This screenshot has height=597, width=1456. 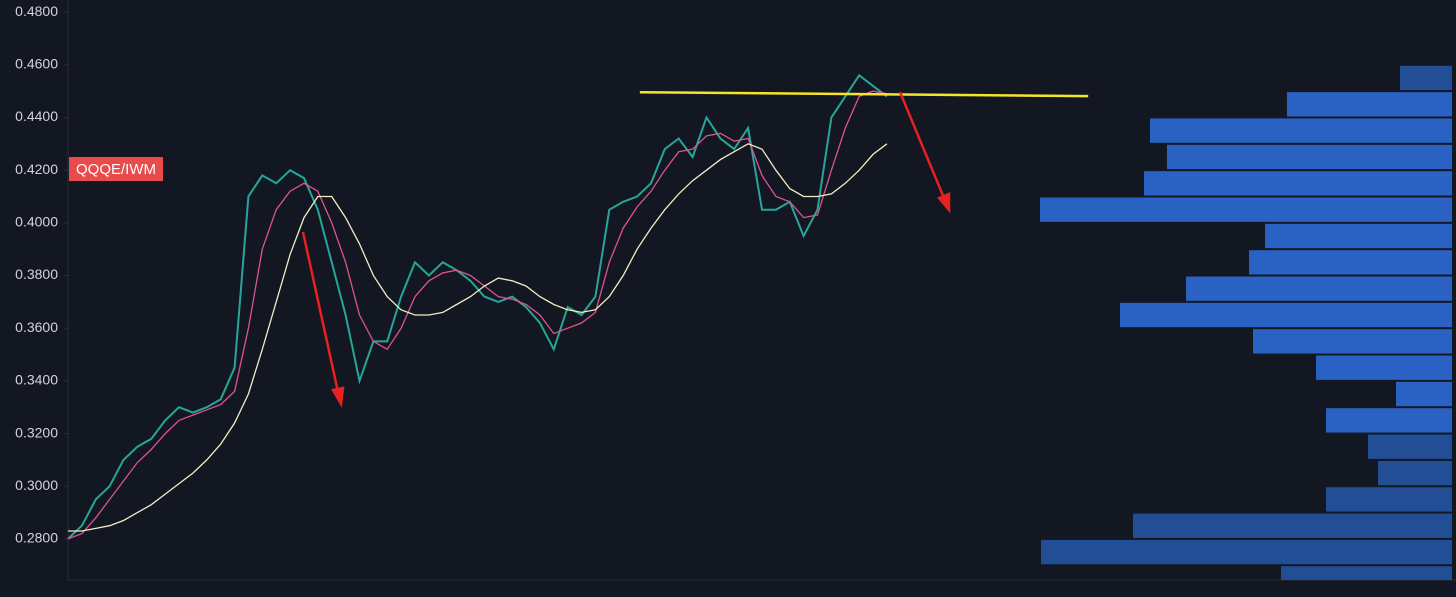 I want to click on y-tick-label: 0.4400, so click(x=36, y=116).